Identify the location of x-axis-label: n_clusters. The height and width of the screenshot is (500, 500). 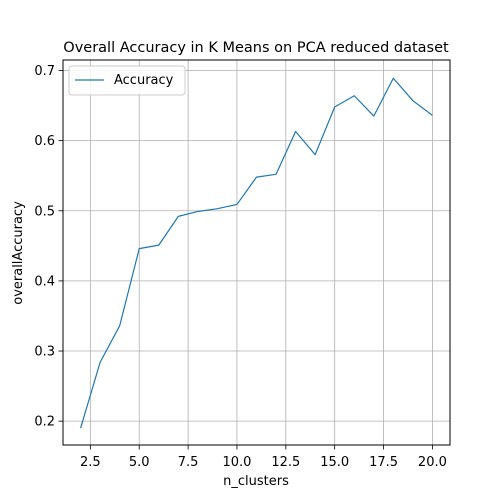
(256, 481).